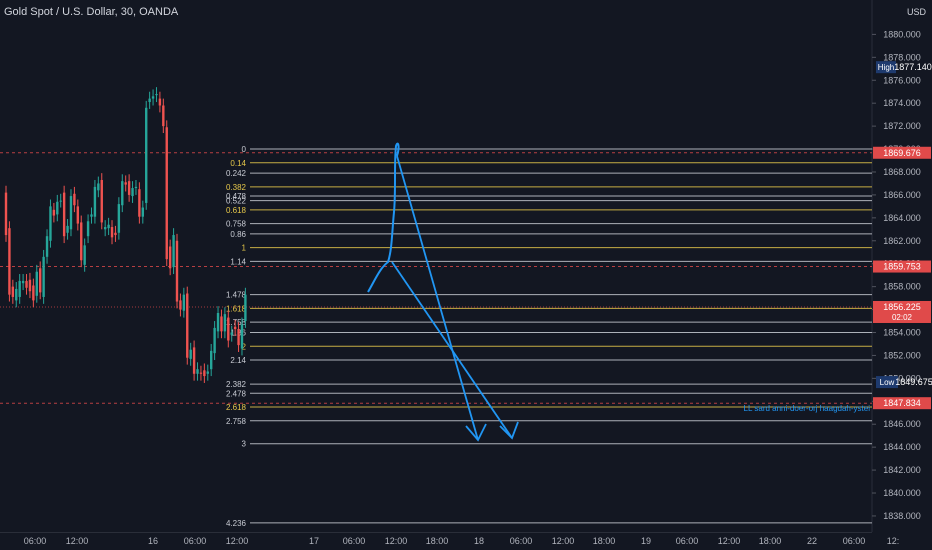 Image resolution: width=932 pixels, height=550 pixels. Describe the element at coordinates (913, 382) in the screenshot. I see `low-price-label: 1849.675` at that location.